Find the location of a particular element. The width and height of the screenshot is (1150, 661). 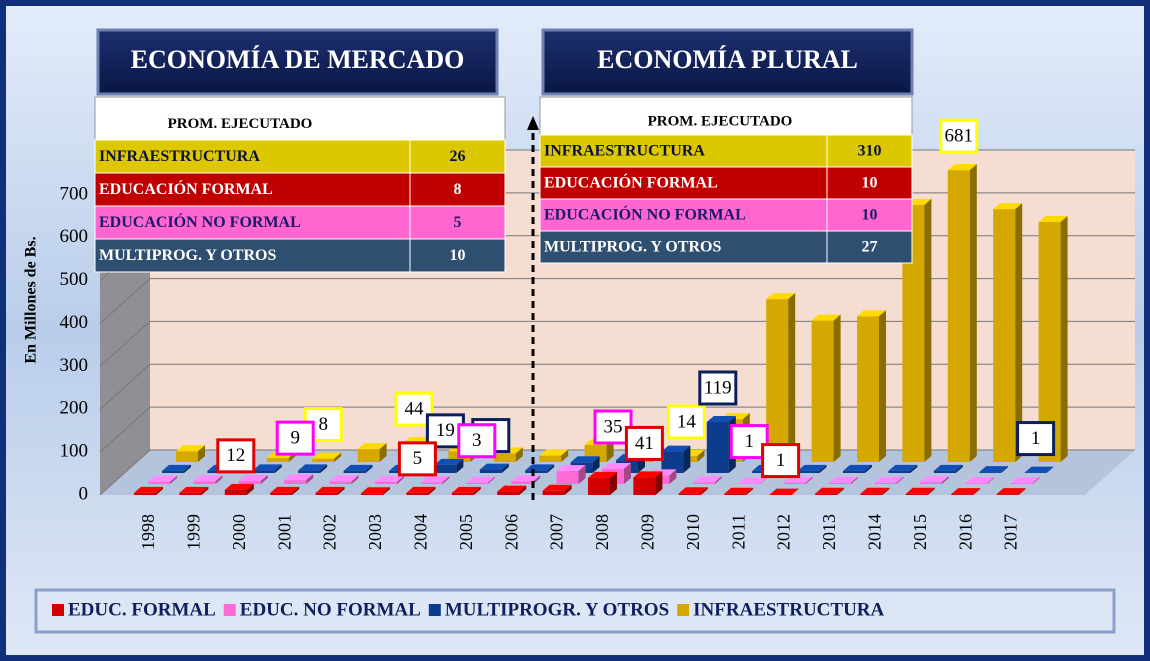

y-tick-label: 100 is located at coordinates (74, 451).